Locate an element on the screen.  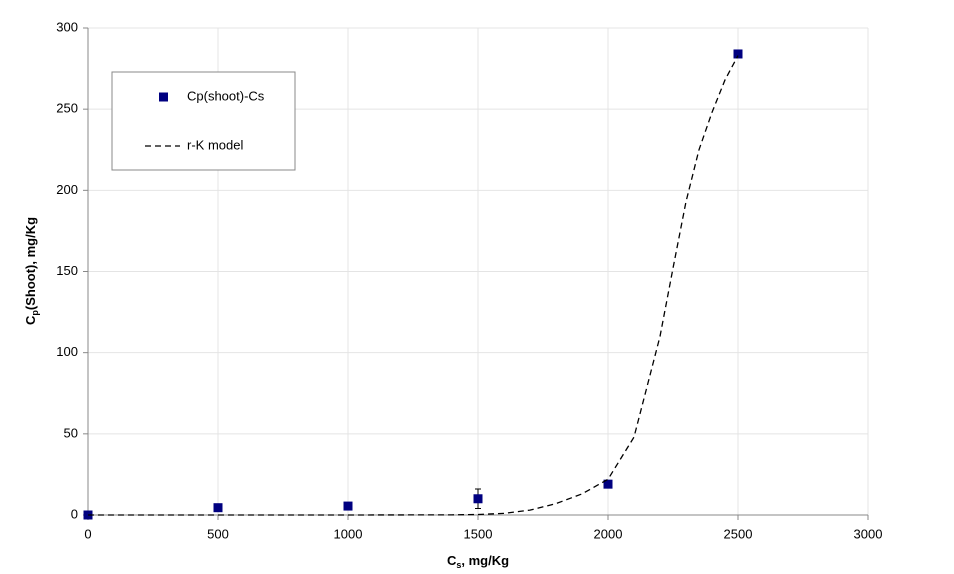
x-axis-title: Cs, mg/Kg is located at coordinates (478, 561).